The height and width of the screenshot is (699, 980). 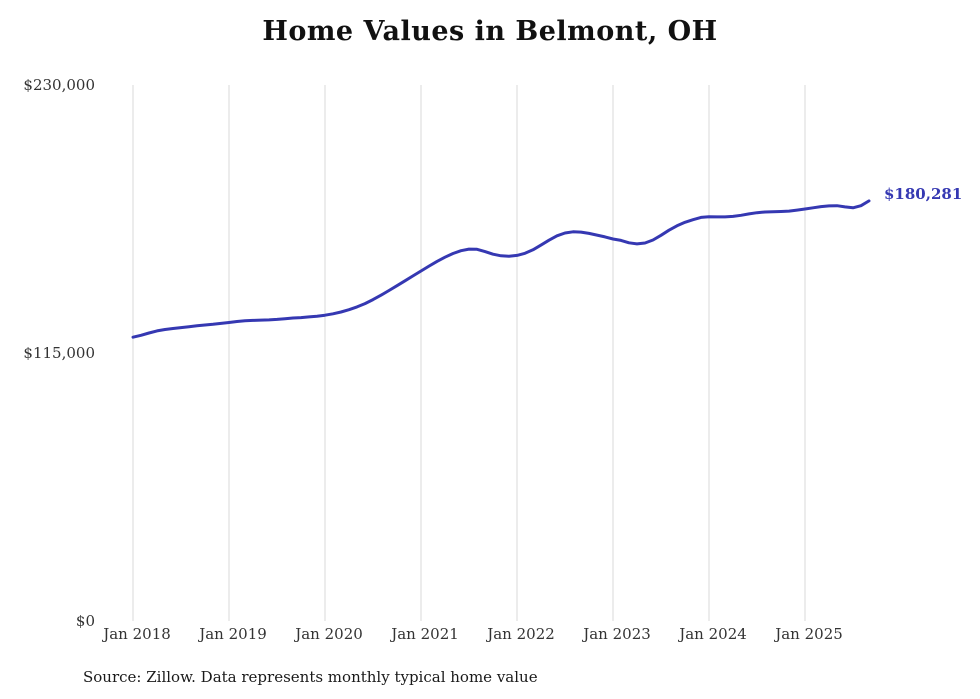 I want to click on y-axis: $0 $115,000 $230,000, so click(x=47, y=349).